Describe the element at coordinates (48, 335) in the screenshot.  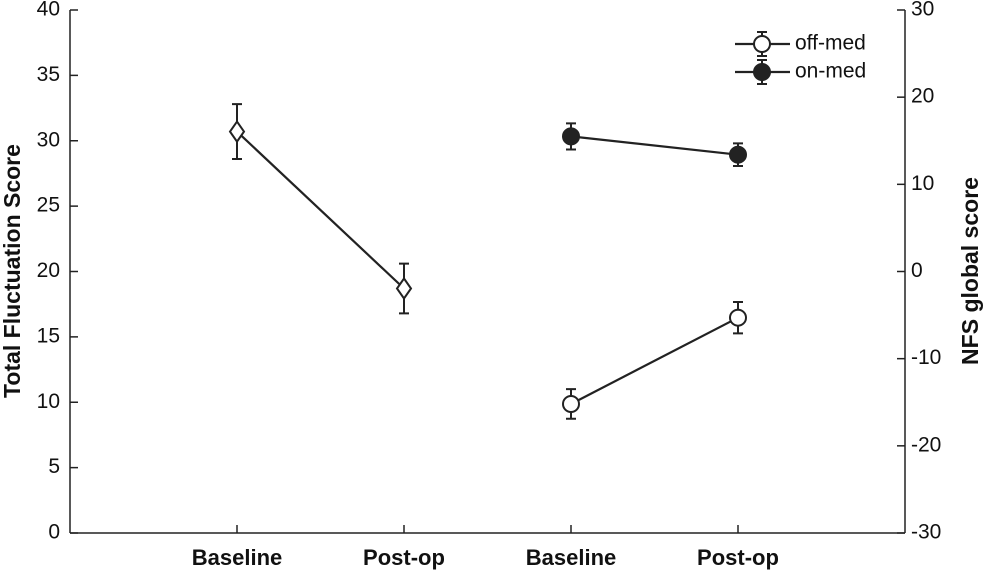
I see `y-tick-label: 15` at that location.